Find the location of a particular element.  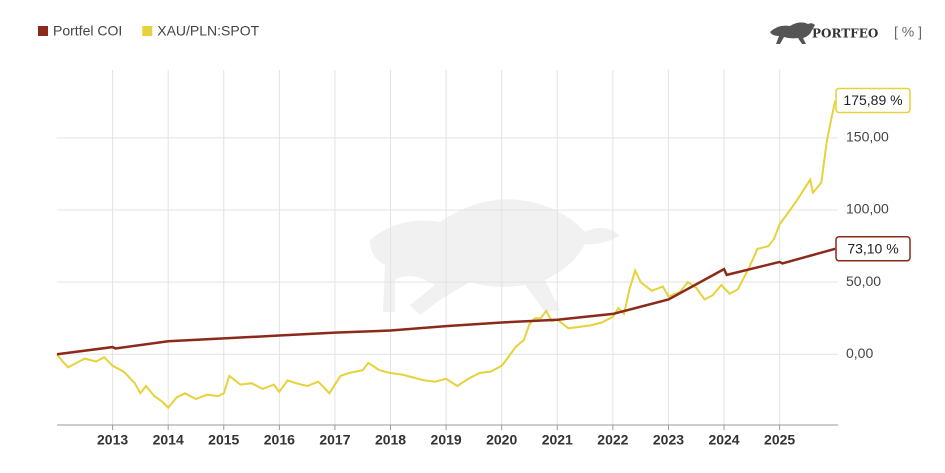

x-tick-label: 2020 is located at coordinates (501, 440).